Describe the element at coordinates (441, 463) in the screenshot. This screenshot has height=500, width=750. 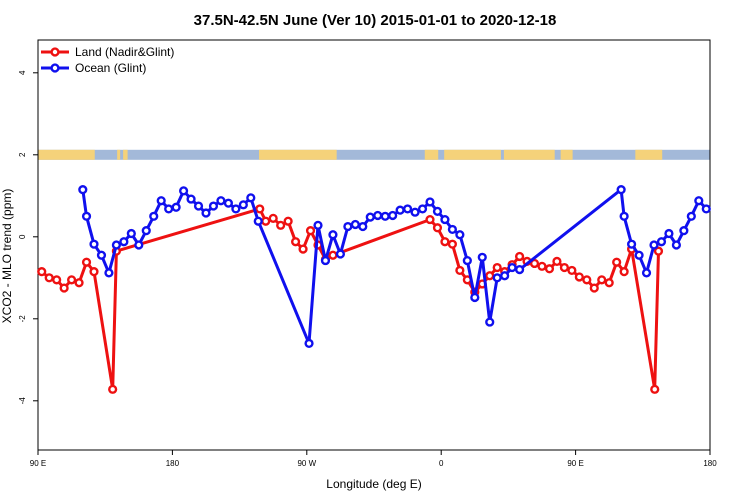
I see `x-tick-label: 0` at that location.